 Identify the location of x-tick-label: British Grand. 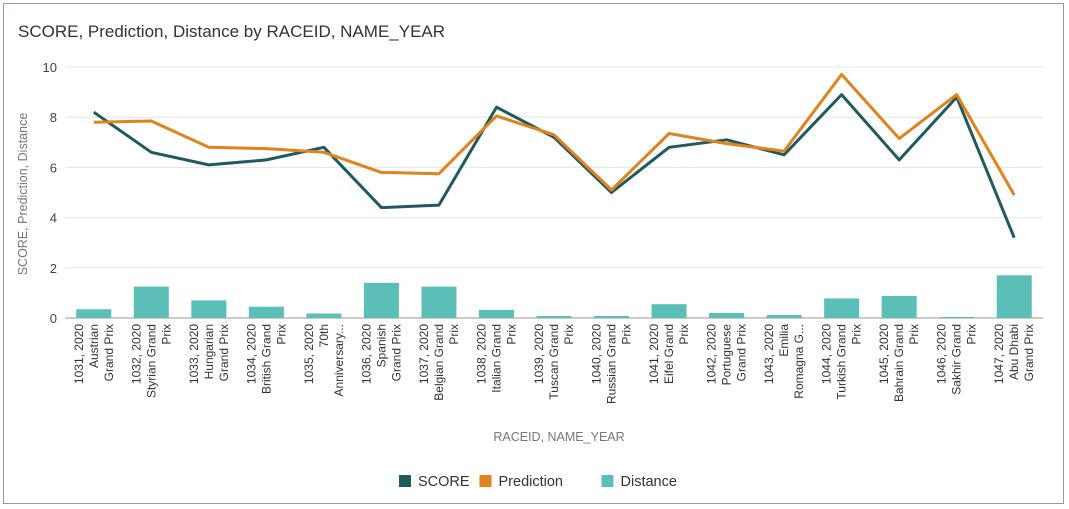
(266, 359).